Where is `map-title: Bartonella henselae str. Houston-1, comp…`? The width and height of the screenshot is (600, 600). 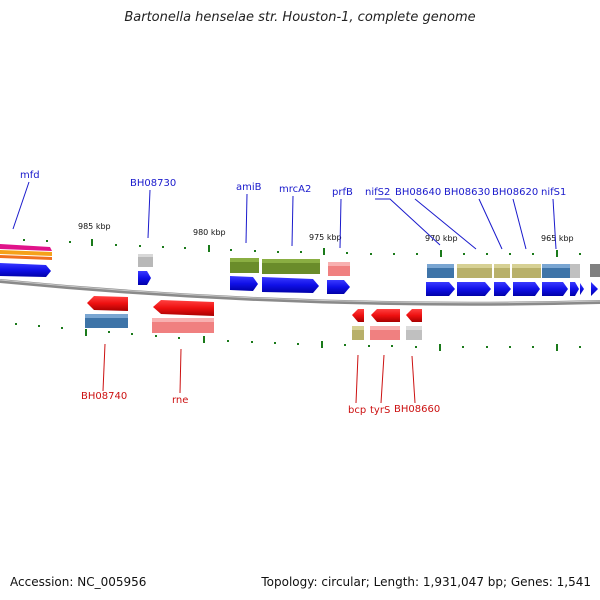 map-title: Bartonella henselae str. Houston-1, comp… is located at coordinates (300, 17).